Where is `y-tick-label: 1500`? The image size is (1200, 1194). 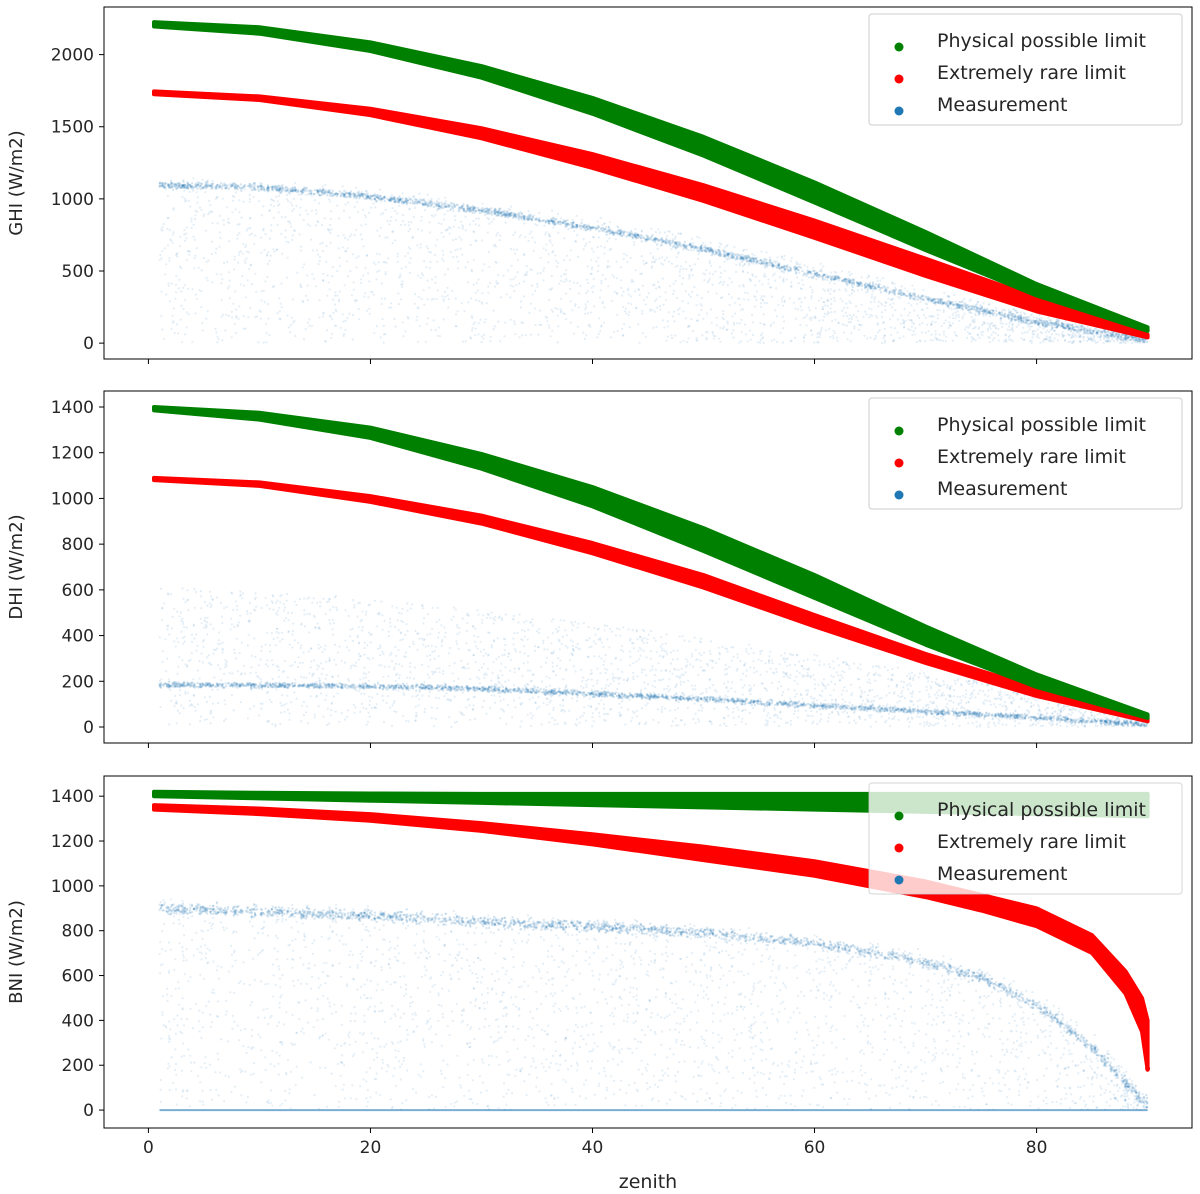 y-tick-label: 1500 is located at coordinates (72, 128).